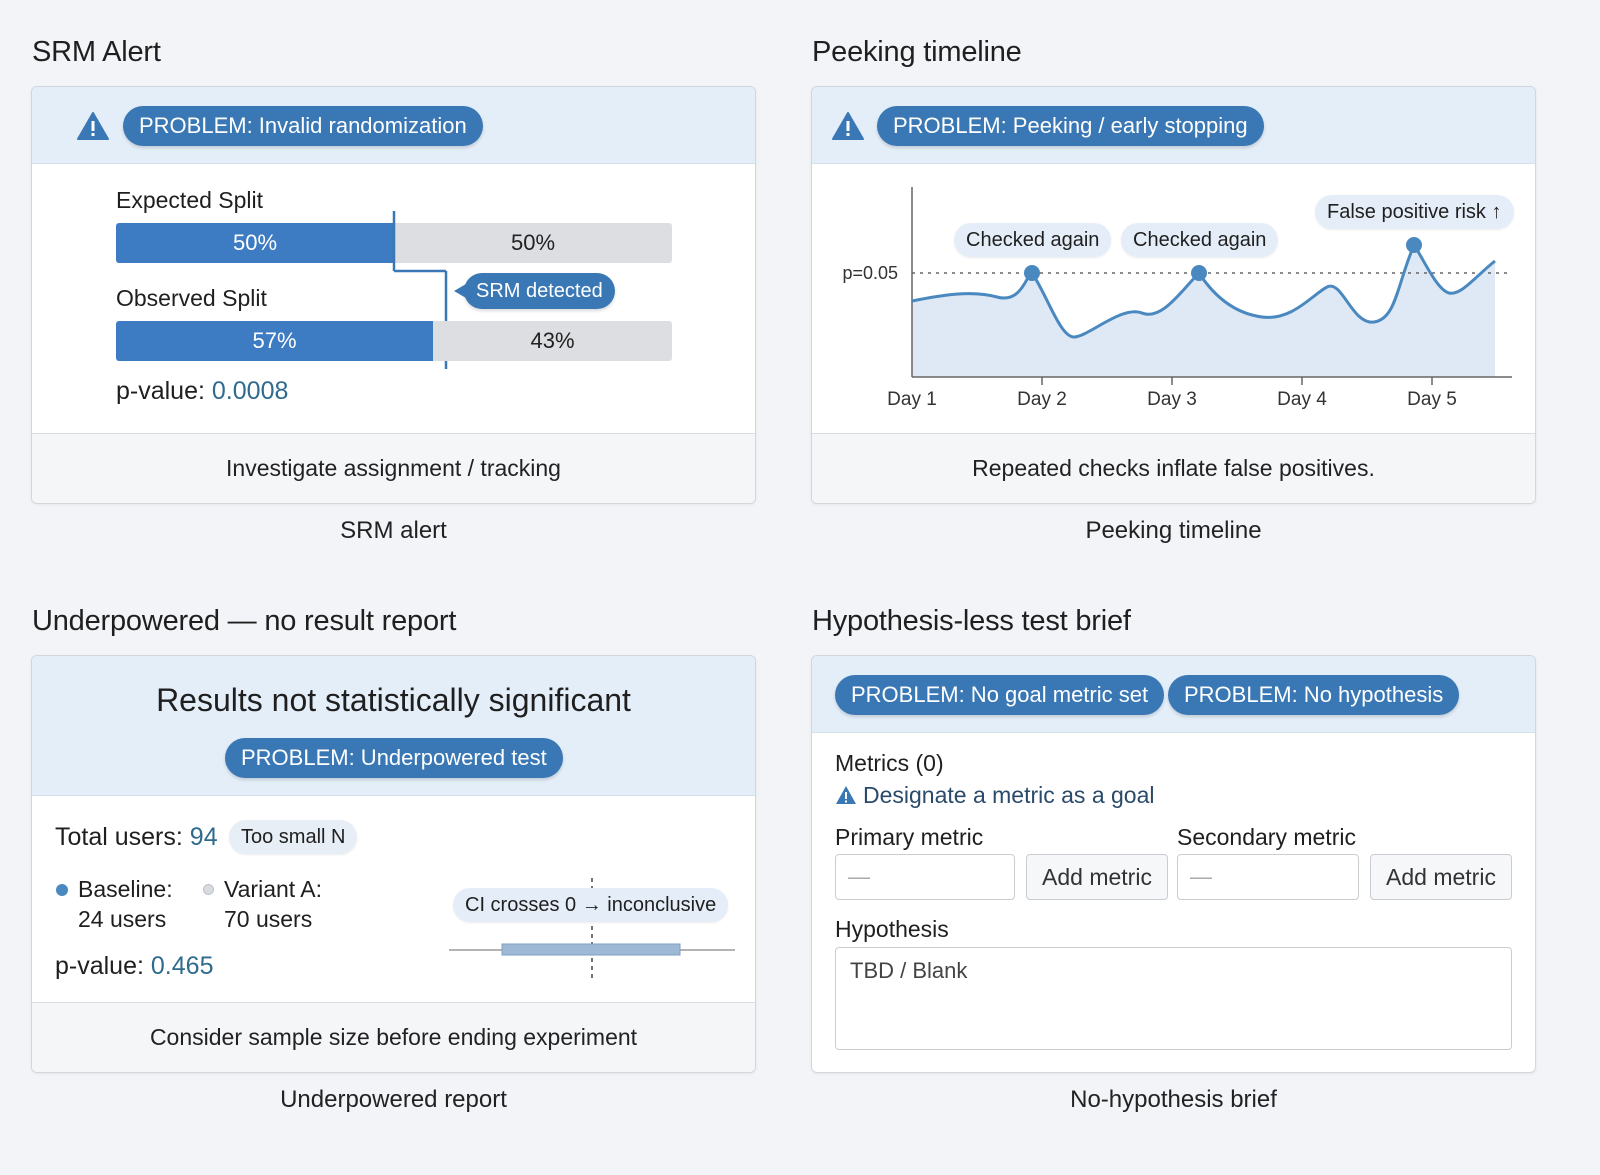  What do you see at coordinates (1441, 877) in the screenshot?
I see `add-secondary-metric-button: Add metric` at bounding box center [1441, 877].